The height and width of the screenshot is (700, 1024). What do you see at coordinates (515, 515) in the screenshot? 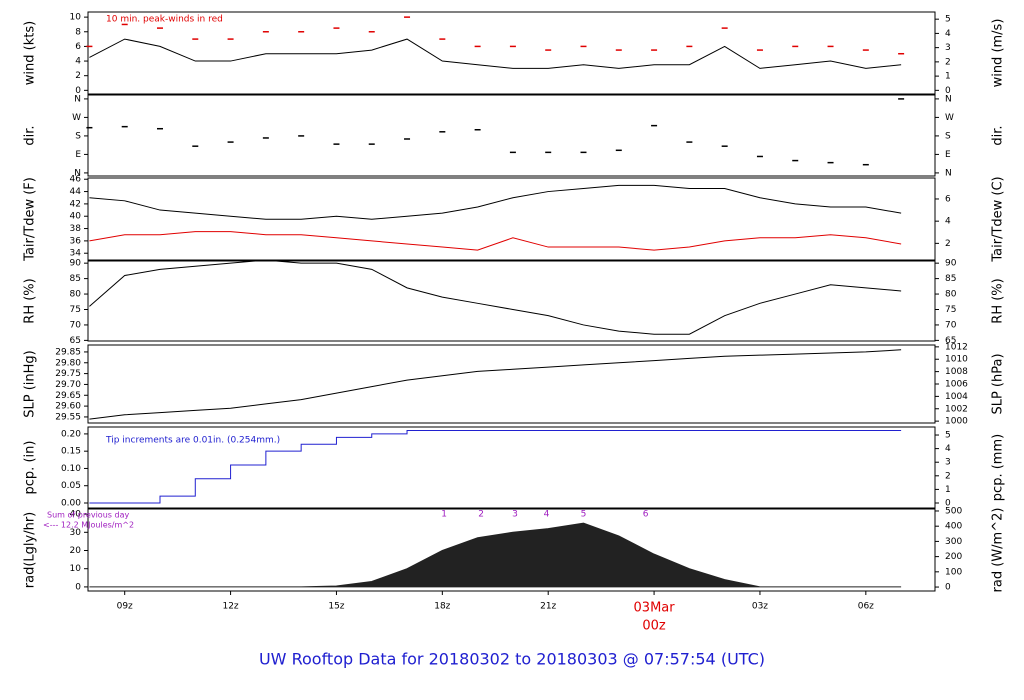
I see `hour-mark: 3` at bounding box center [515, 515].